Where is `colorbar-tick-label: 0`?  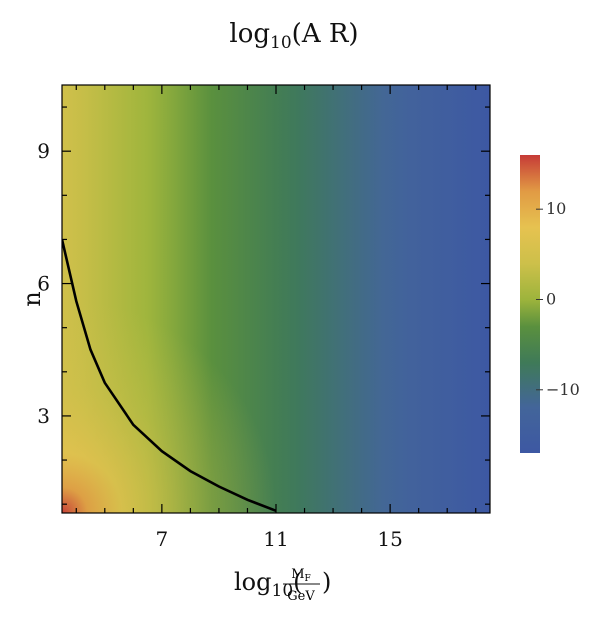
colorbar-tick-label: 0 is located at coordinates (551, 298).